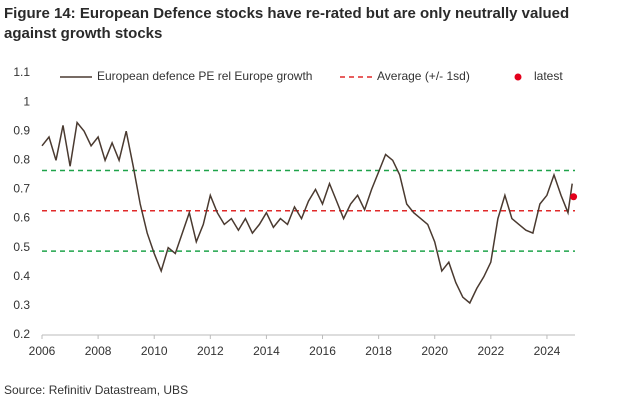  Describe the element at coordinates (98, 351) in the screenshot. I see `x-tick-label: 2008` at that location.